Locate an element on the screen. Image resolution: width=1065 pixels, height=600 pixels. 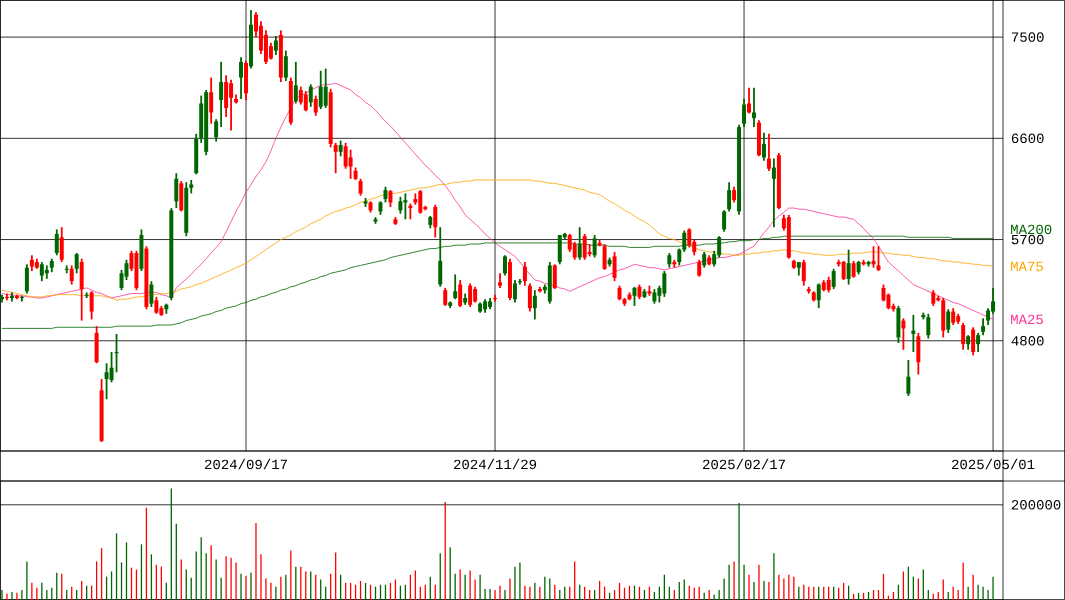
y-tick-label: 200000 is located at coordinates (1036, 505).